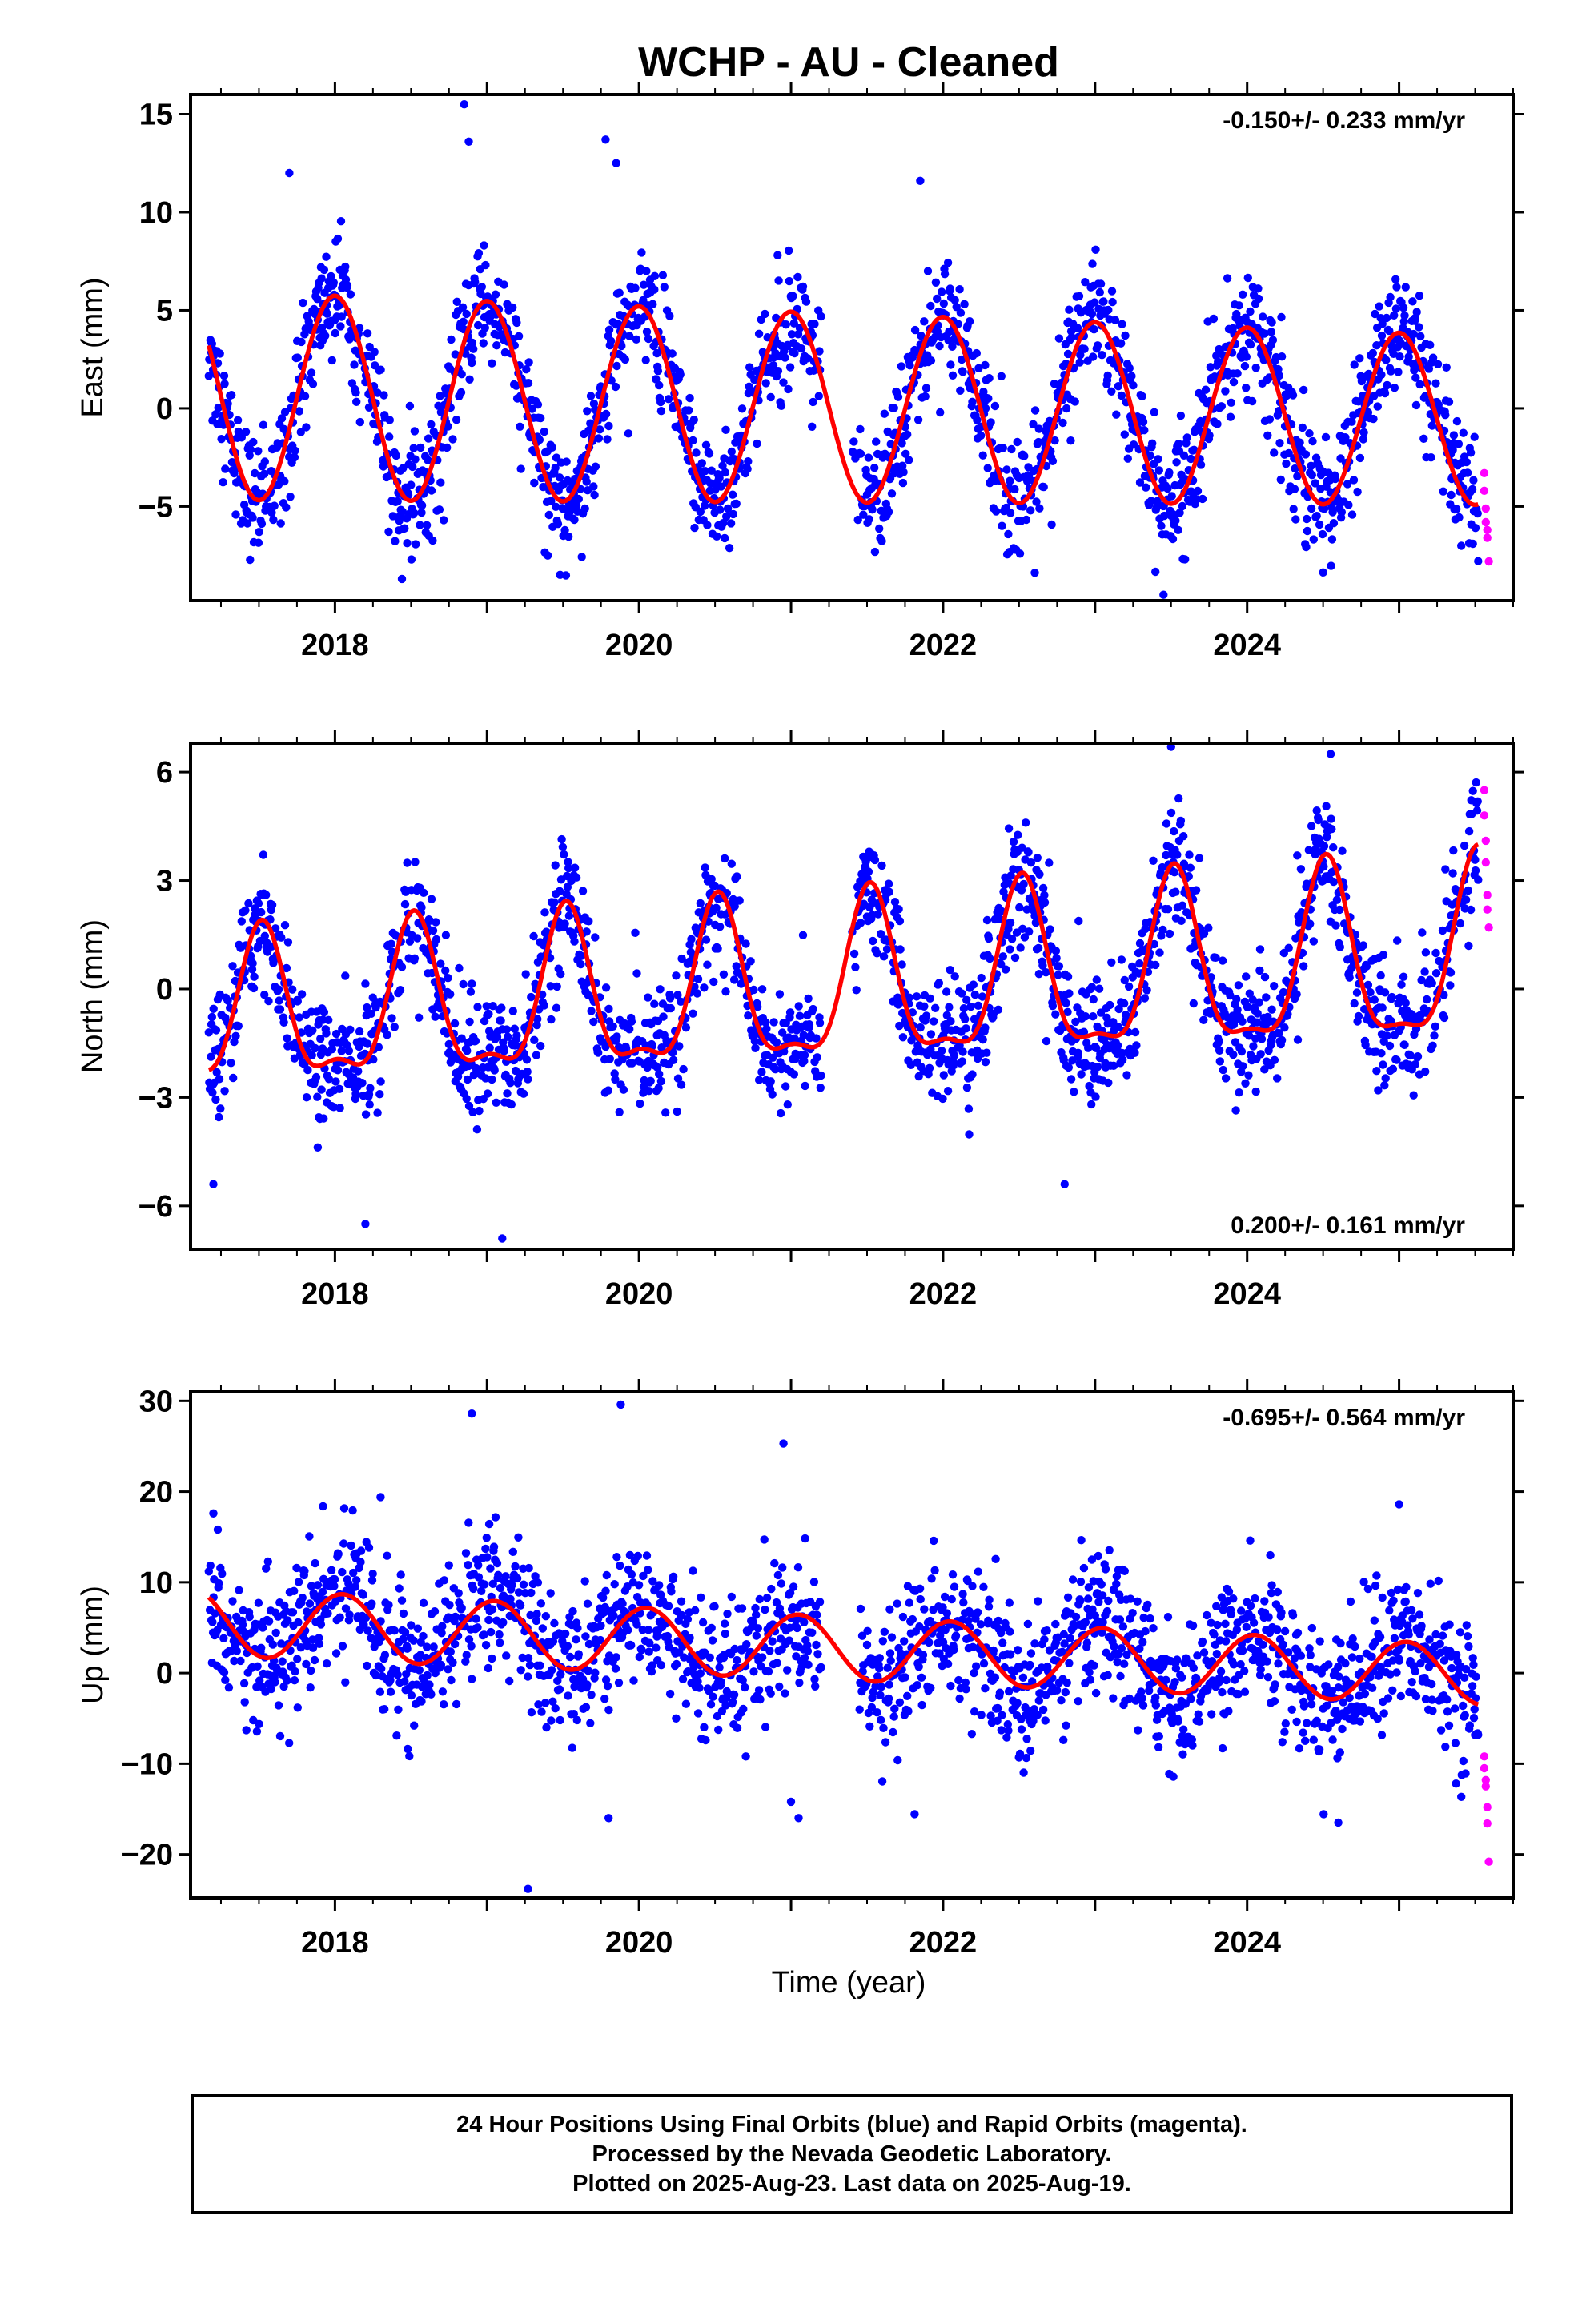  What do you see at coordinates (616, 163) in the screenshot?
I see `east-outlier-point` at bounding box center [616, 163].